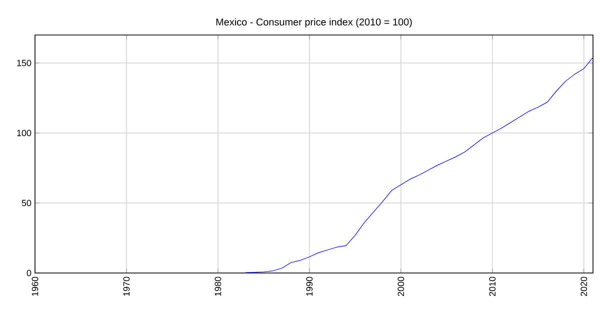  What do you see at coordinates (24, 133) in the screenshot?
I see `y-tick-label: 100` at bounding box center [24, 133].